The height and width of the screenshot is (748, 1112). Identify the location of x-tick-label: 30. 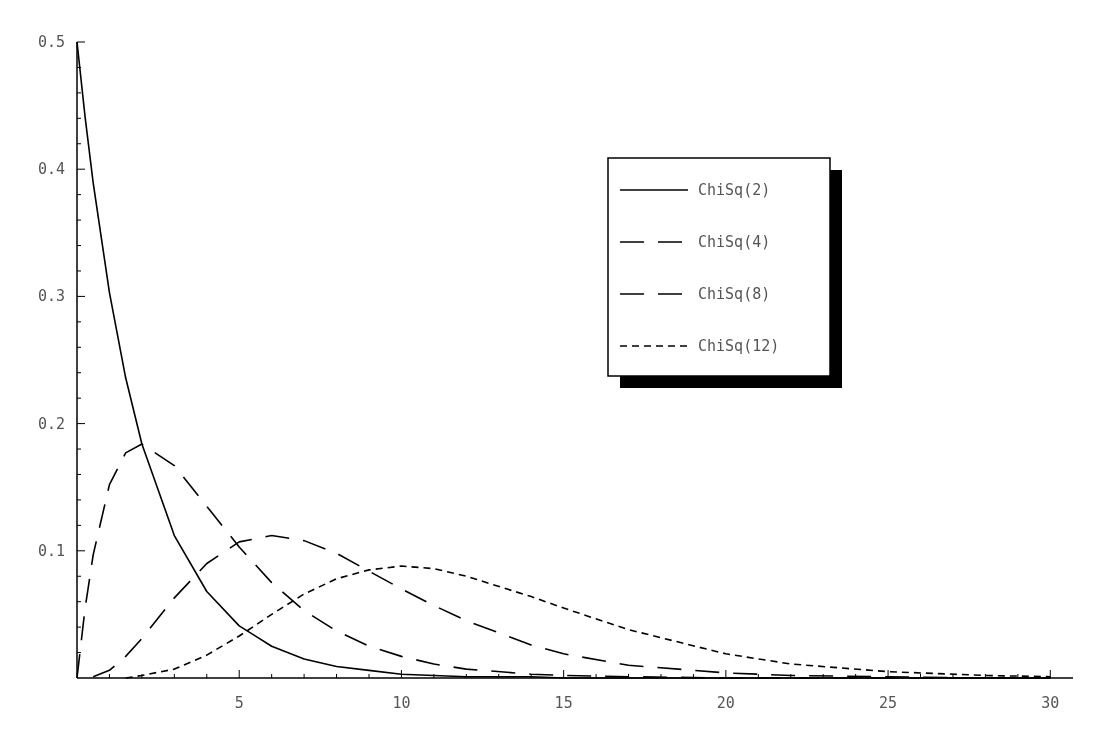
(1050, 703).